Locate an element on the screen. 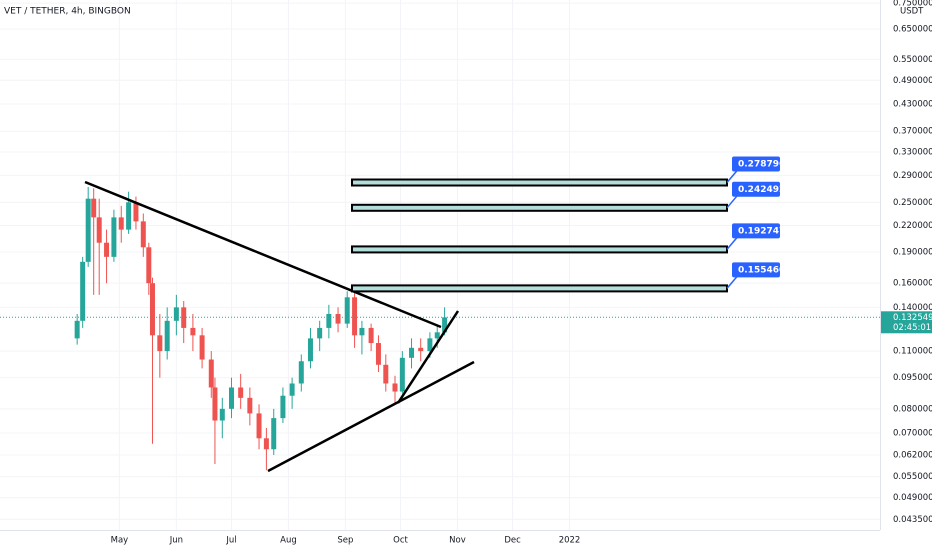 Image resolution: width=932 pixels, height=550 pixels. y-tick-label: 0.370000 is located at coordinates (912, 132).